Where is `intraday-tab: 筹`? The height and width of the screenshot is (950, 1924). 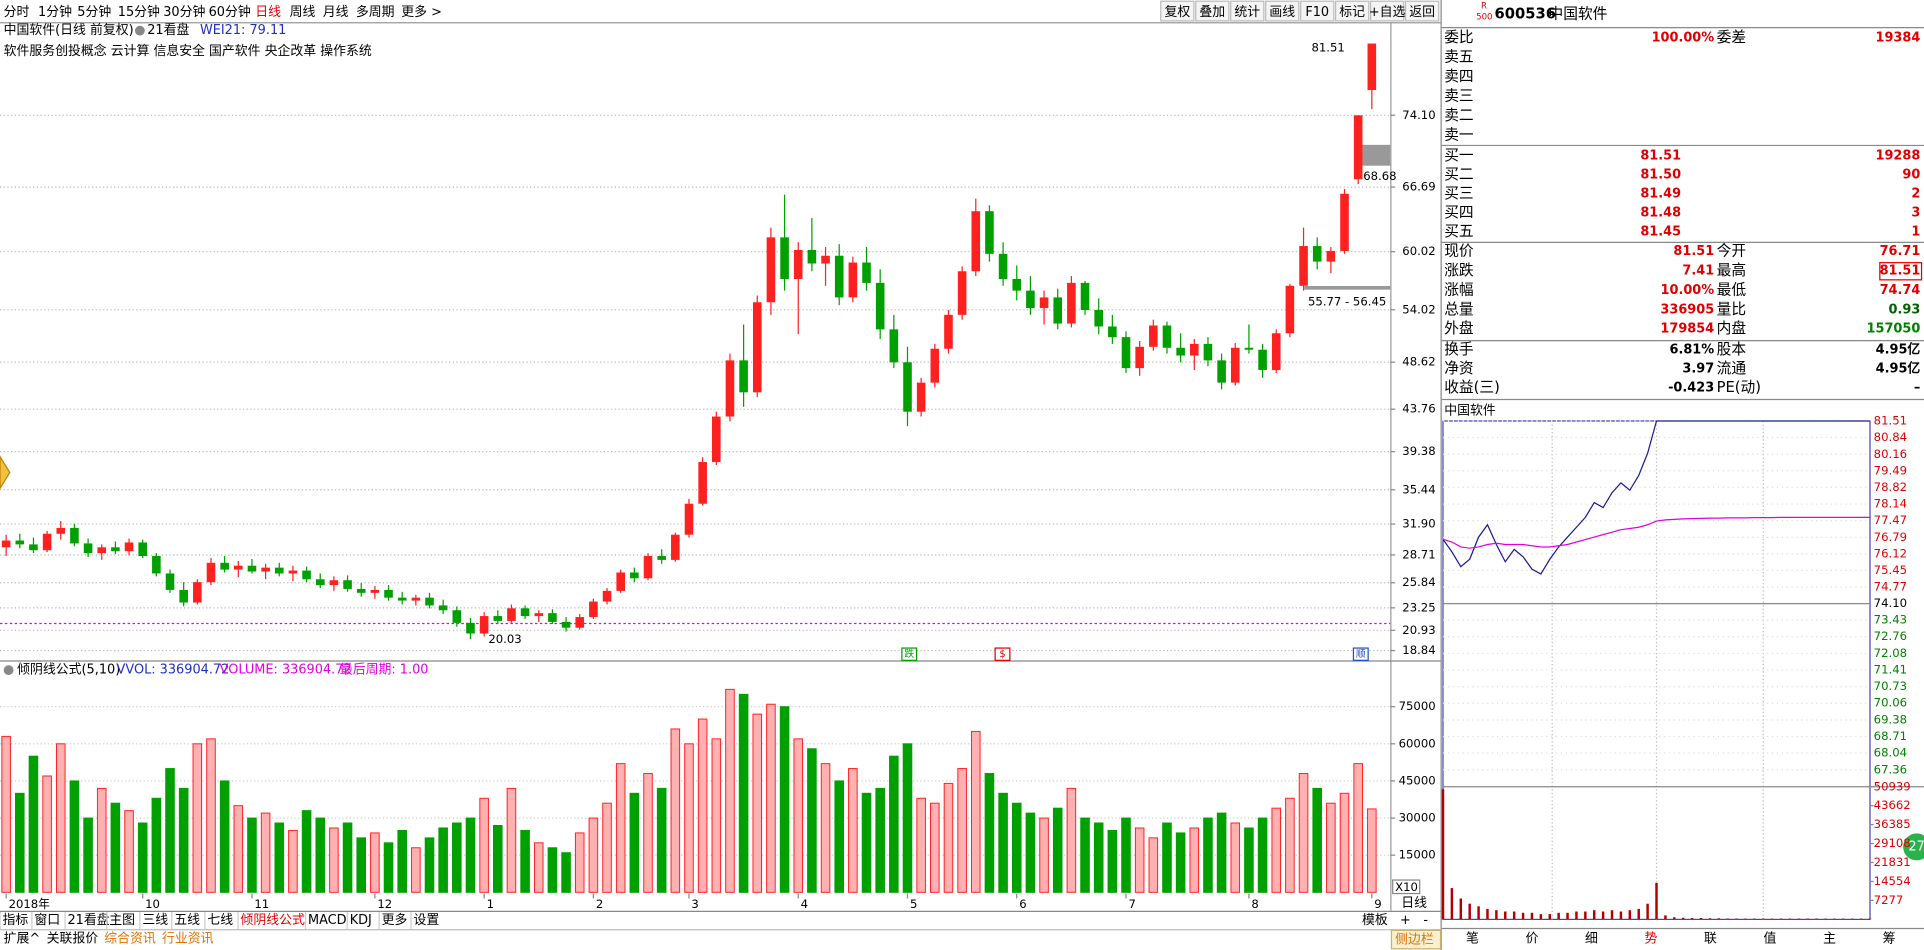 intraday-tab: 筹 is located at coordinates (1889, 938).